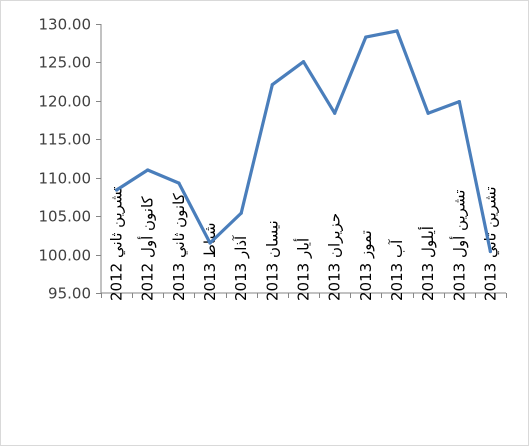 This screenshot has width=529, height=446. I want to click on y-tick-label: 105.00, so click(65, 217).